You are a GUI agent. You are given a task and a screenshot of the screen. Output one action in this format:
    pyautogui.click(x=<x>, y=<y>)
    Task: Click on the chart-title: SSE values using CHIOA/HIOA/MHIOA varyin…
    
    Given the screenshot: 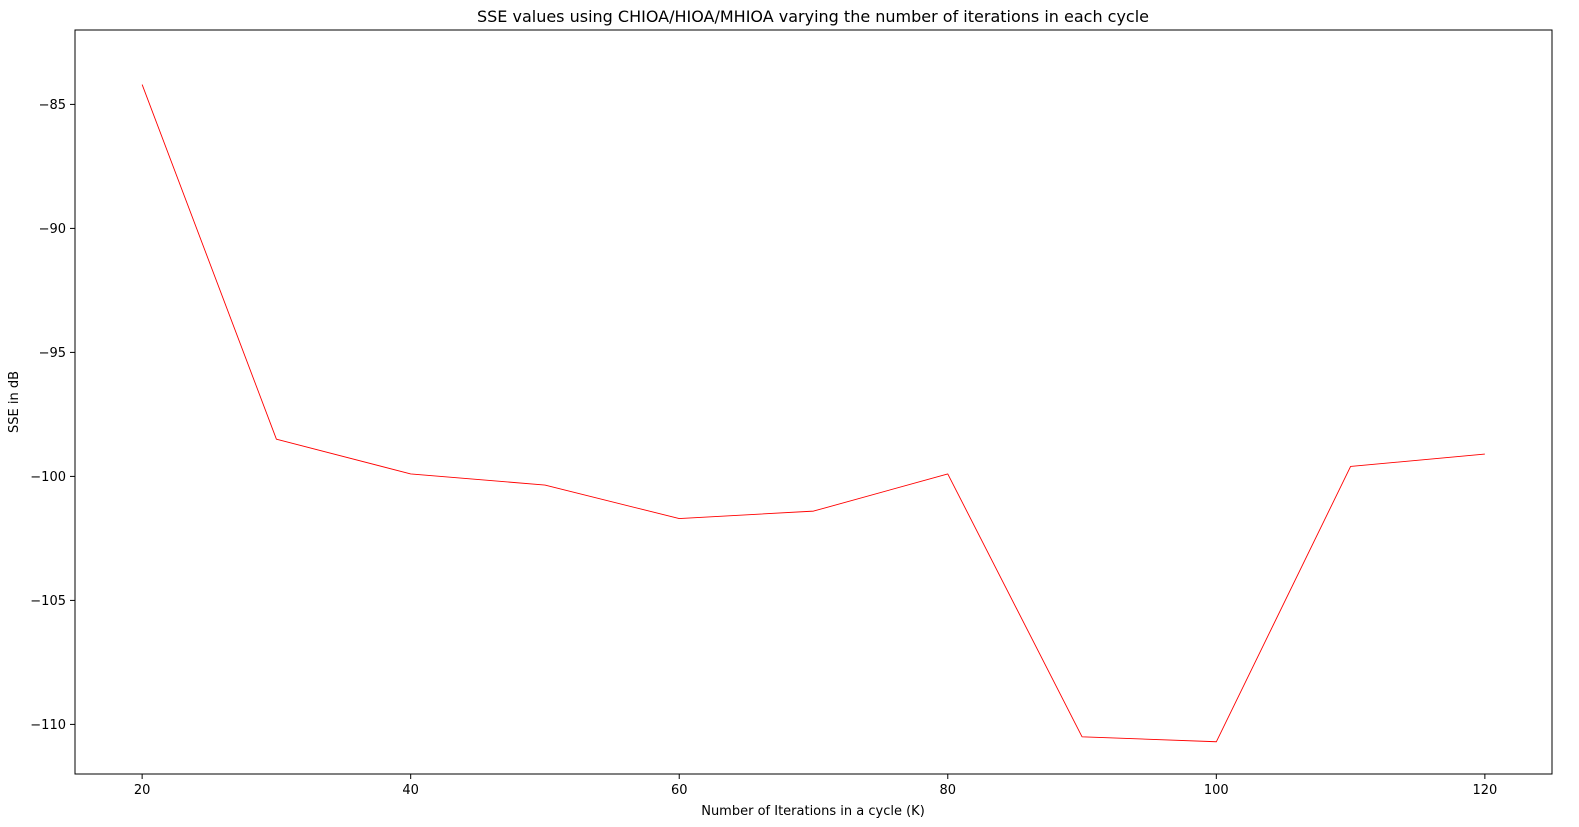 What is the action you would take?
    pyautogui.click(x=813, y=16)
    